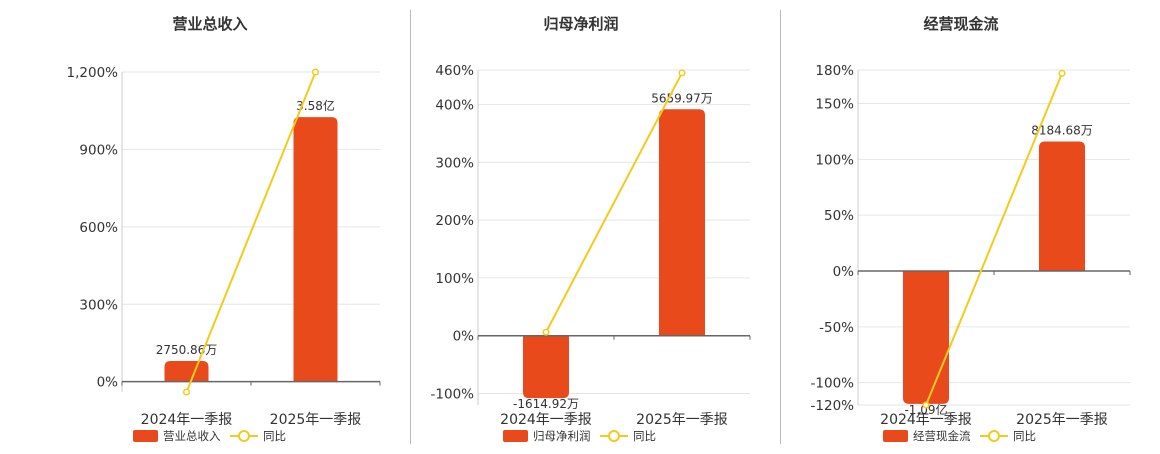  What do you see at coordinates (833, 406) in the screenshot?
I see `y-tick-label: -120%` at bounding box center [833, 406].